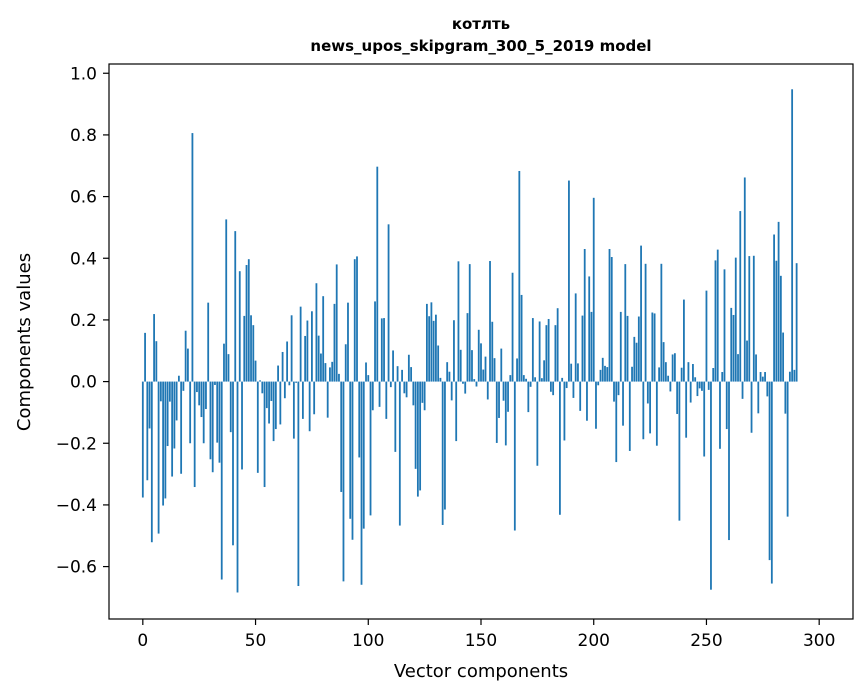 The height and width of the screenshot is (700, 867). What do you see at coordinates (819, 641) in the screenshot?
I see `x-tick-label-300: 300` at bounding box center [819, 641].